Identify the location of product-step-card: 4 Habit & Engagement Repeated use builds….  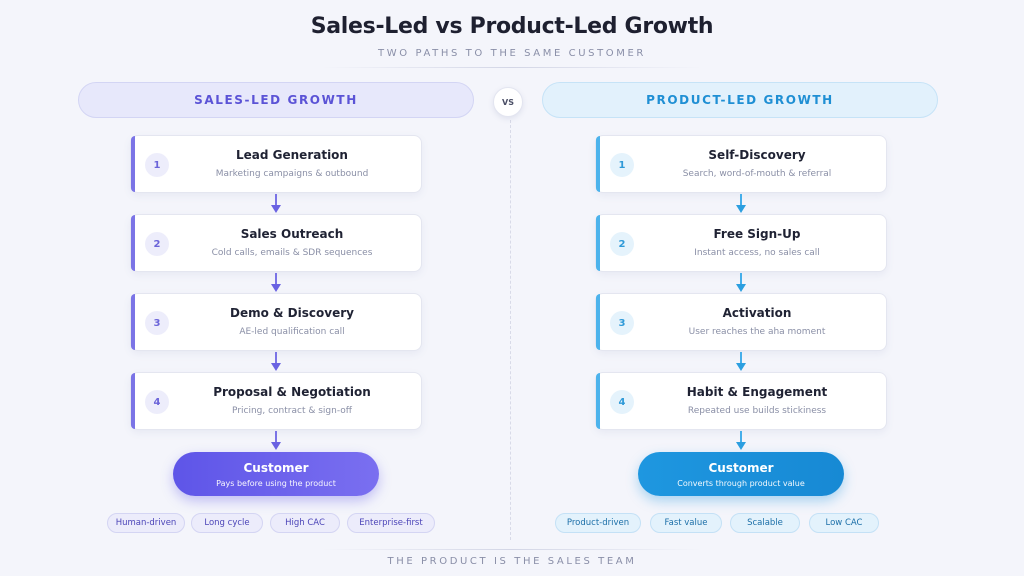
(741, 401).